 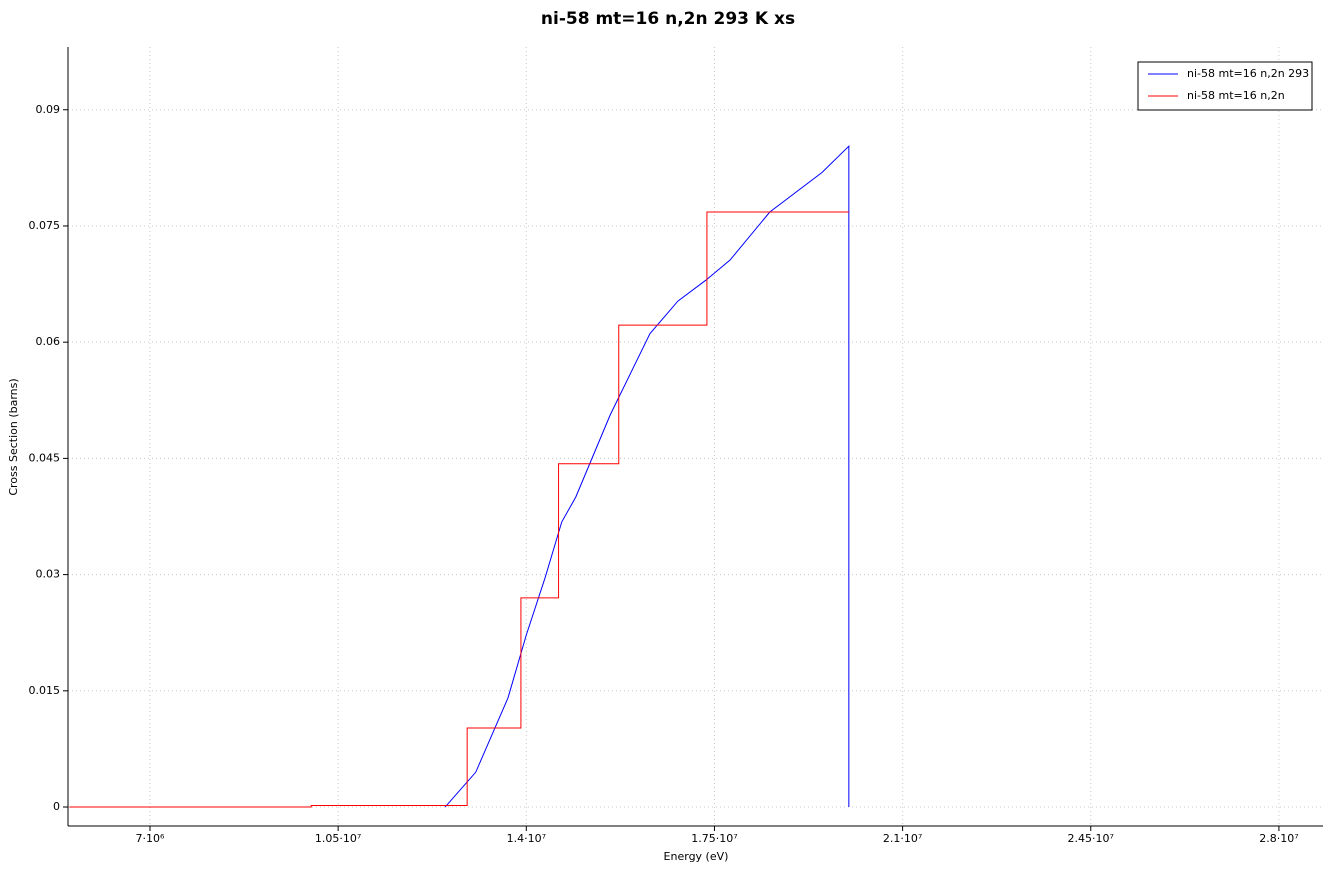 I want to click on y-tick-label: 0.06, so click(x=48, y=341).